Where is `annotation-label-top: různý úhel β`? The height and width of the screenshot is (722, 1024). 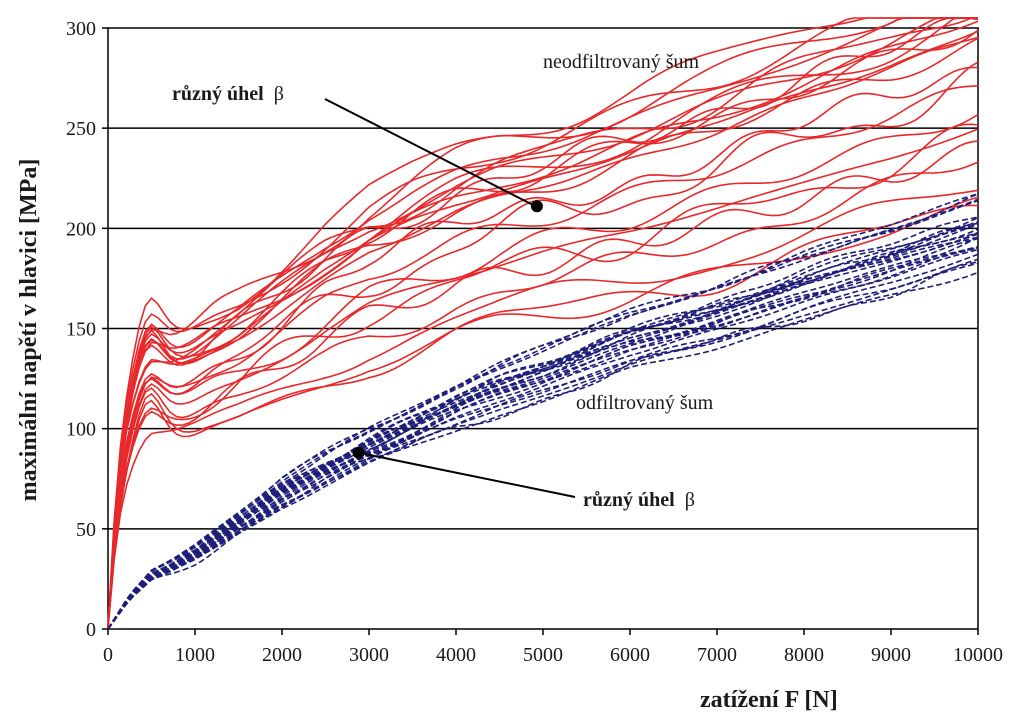
annotation-label-top: různý úhel β is located at coordinates (228, 94).